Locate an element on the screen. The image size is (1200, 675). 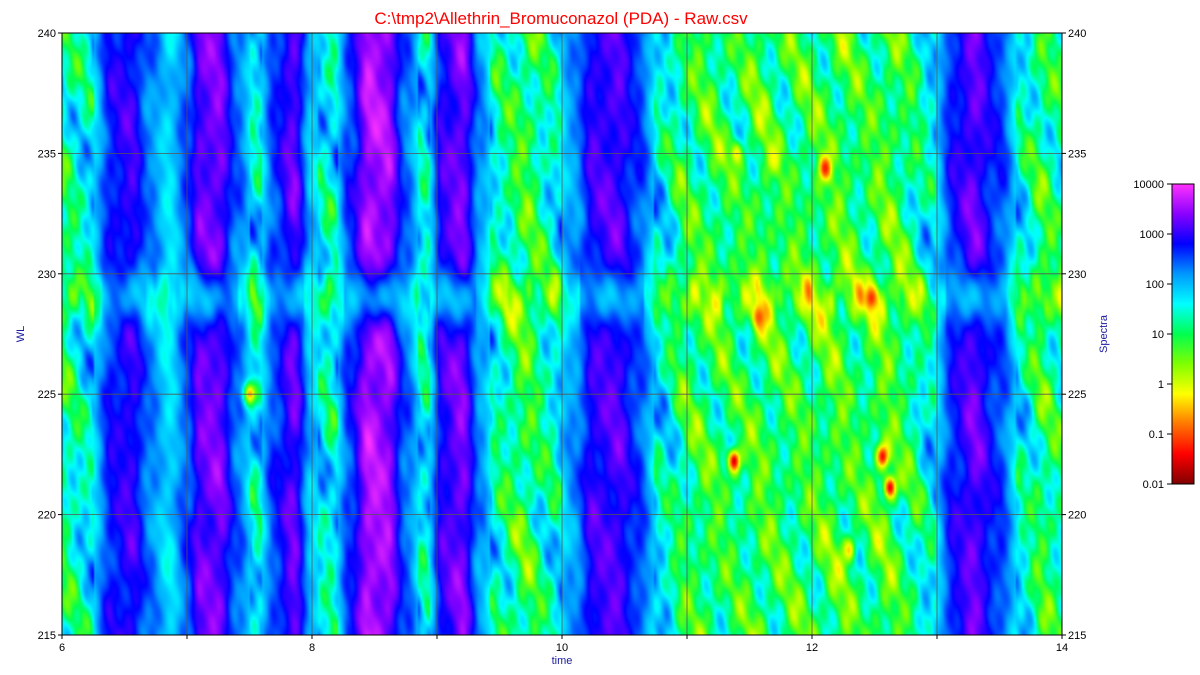
legend-colorbar is located at coordinates (1183, 334).